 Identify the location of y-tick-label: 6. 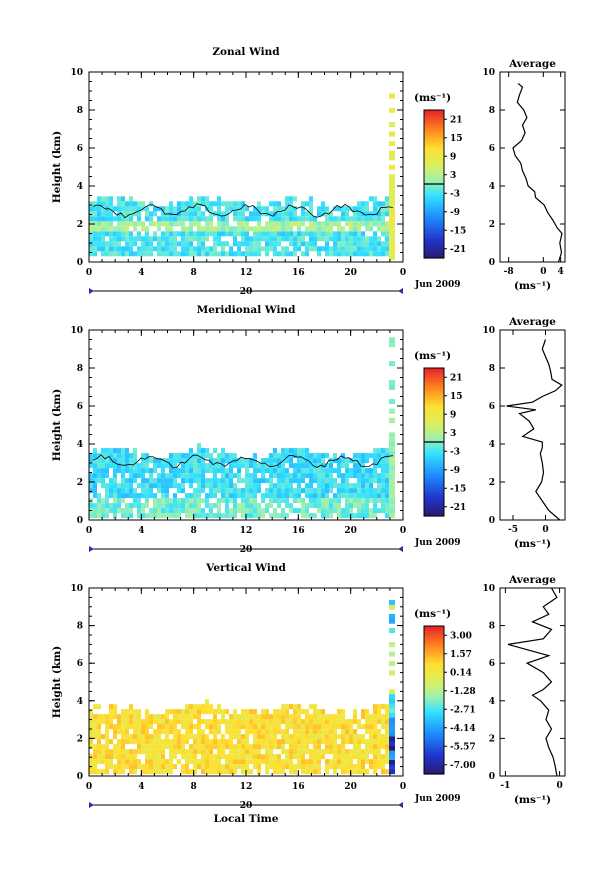
(80, 149).